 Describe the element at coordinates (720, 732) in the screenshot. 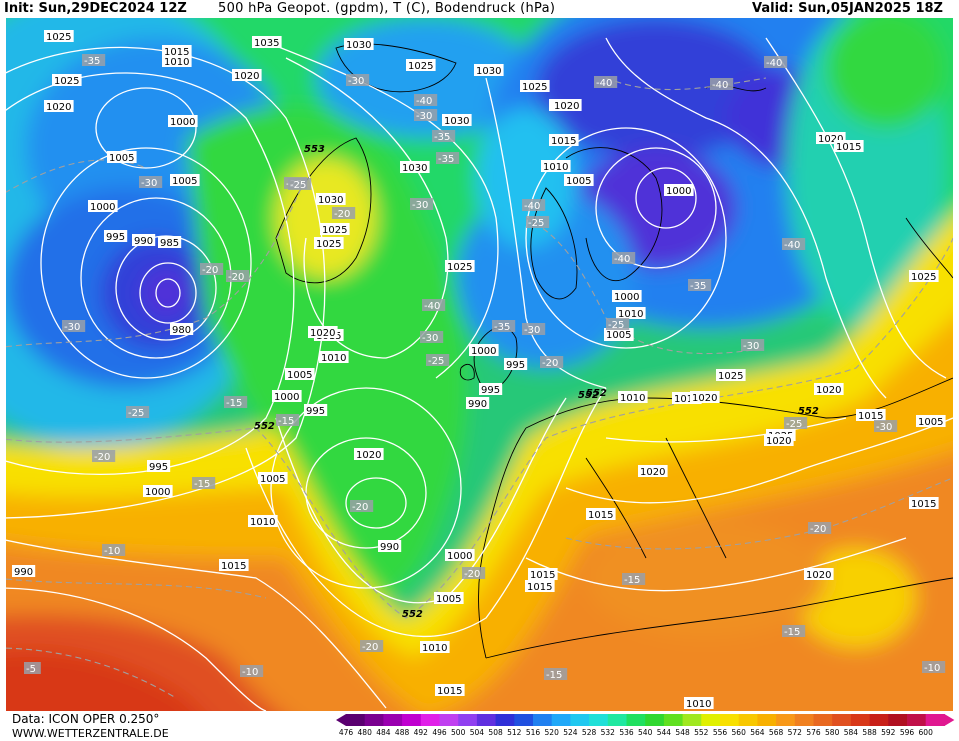

I see `colorbar-tick-label: 556` at that location.